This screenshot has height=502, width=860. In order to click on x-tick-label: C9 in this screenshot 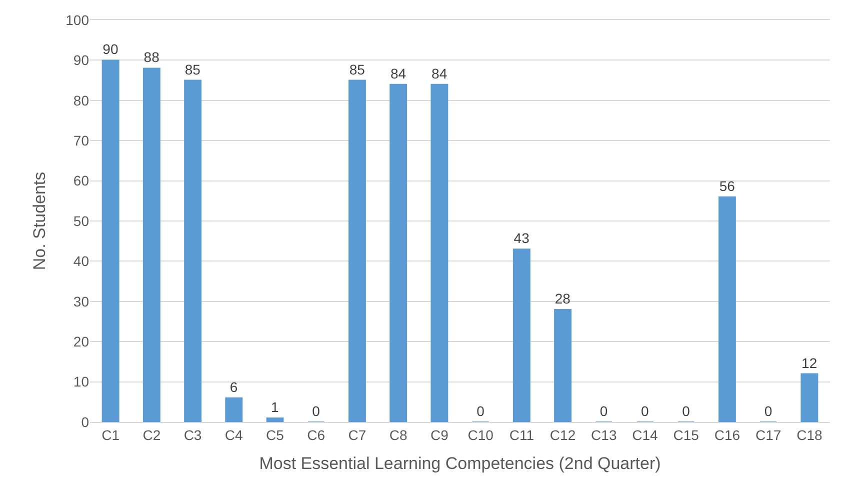, I will do `click(439, 434)`.